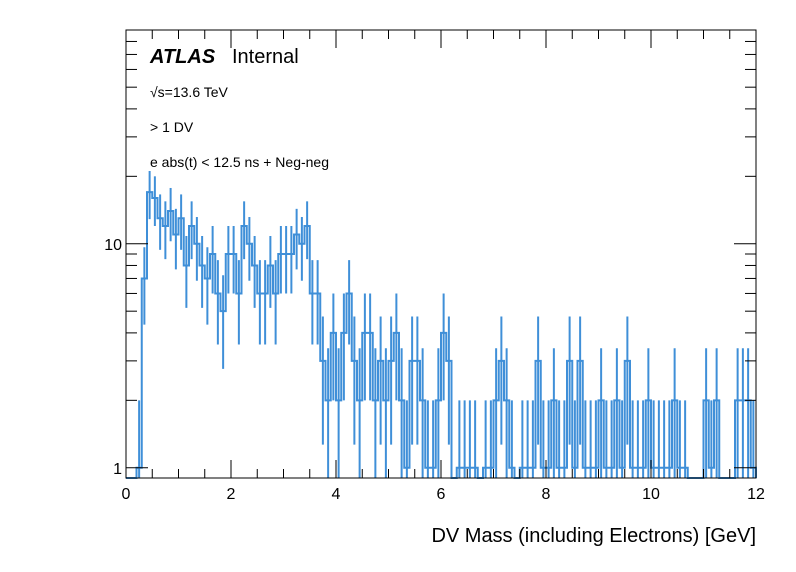 The width and height of the screenshot is (796, 572). Describe the element at coordinates (546, 494) in the screenshot. I see `x-tick-label: 8` at that location.